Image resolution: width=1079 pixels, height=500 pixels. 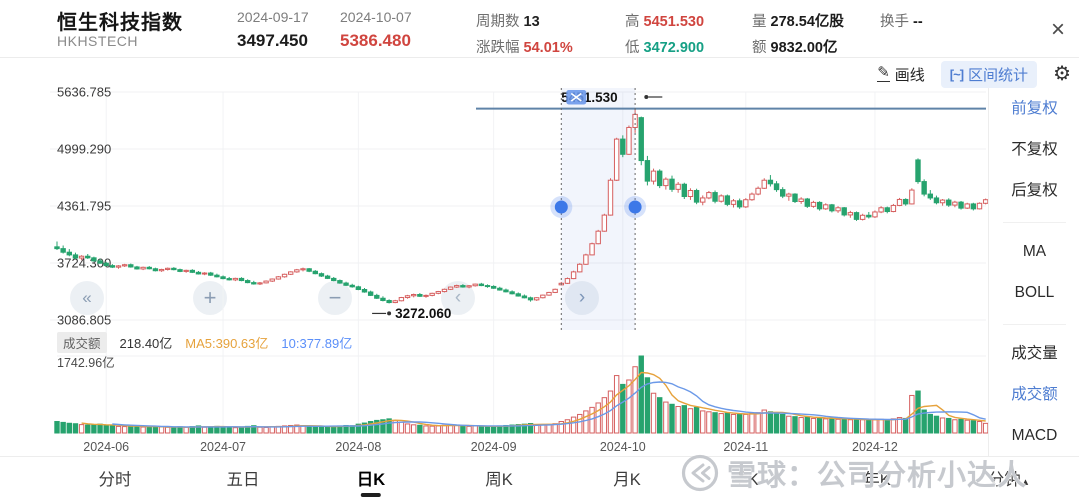 What do you see at coordinates (210, 298) in the screenshot?
I see `zoom-in-button: +` at bounding box center [210, 298].